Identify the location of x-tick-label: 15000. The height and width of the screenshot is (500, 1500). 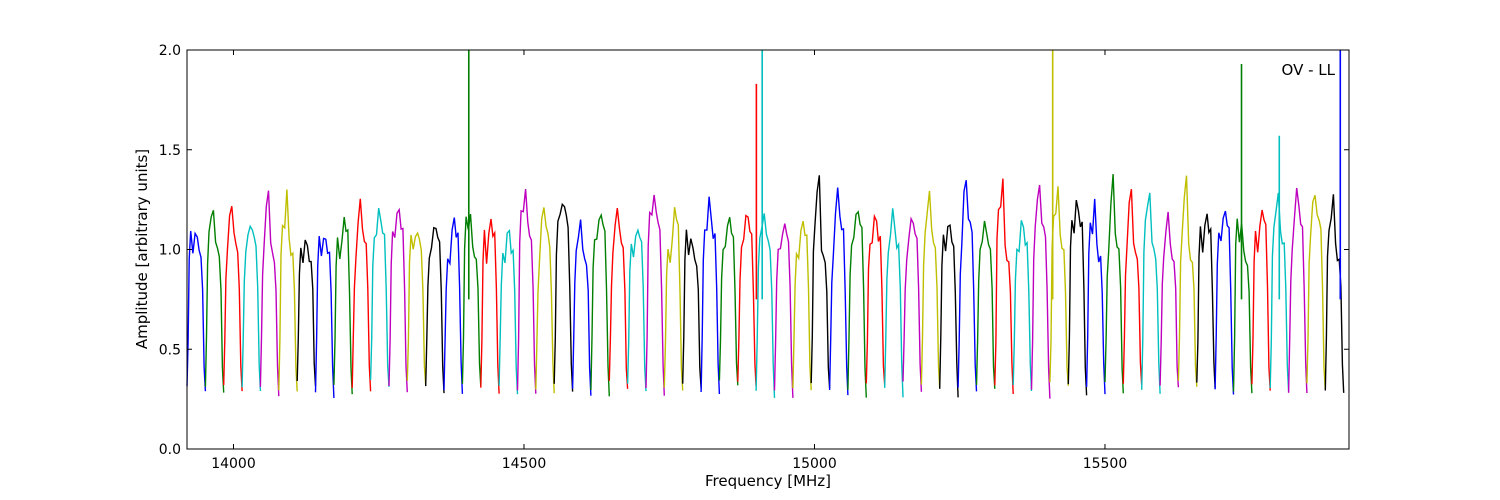
(814, 464).